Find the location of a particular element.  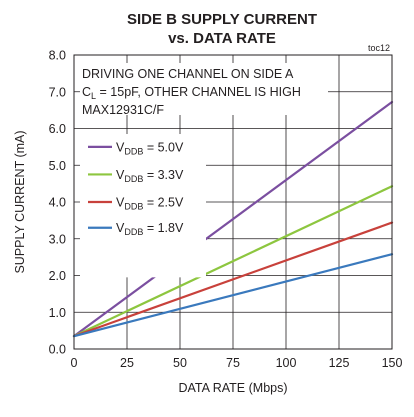

legend-label-value-2: = 2.5V is located at coordinates (163, 203).